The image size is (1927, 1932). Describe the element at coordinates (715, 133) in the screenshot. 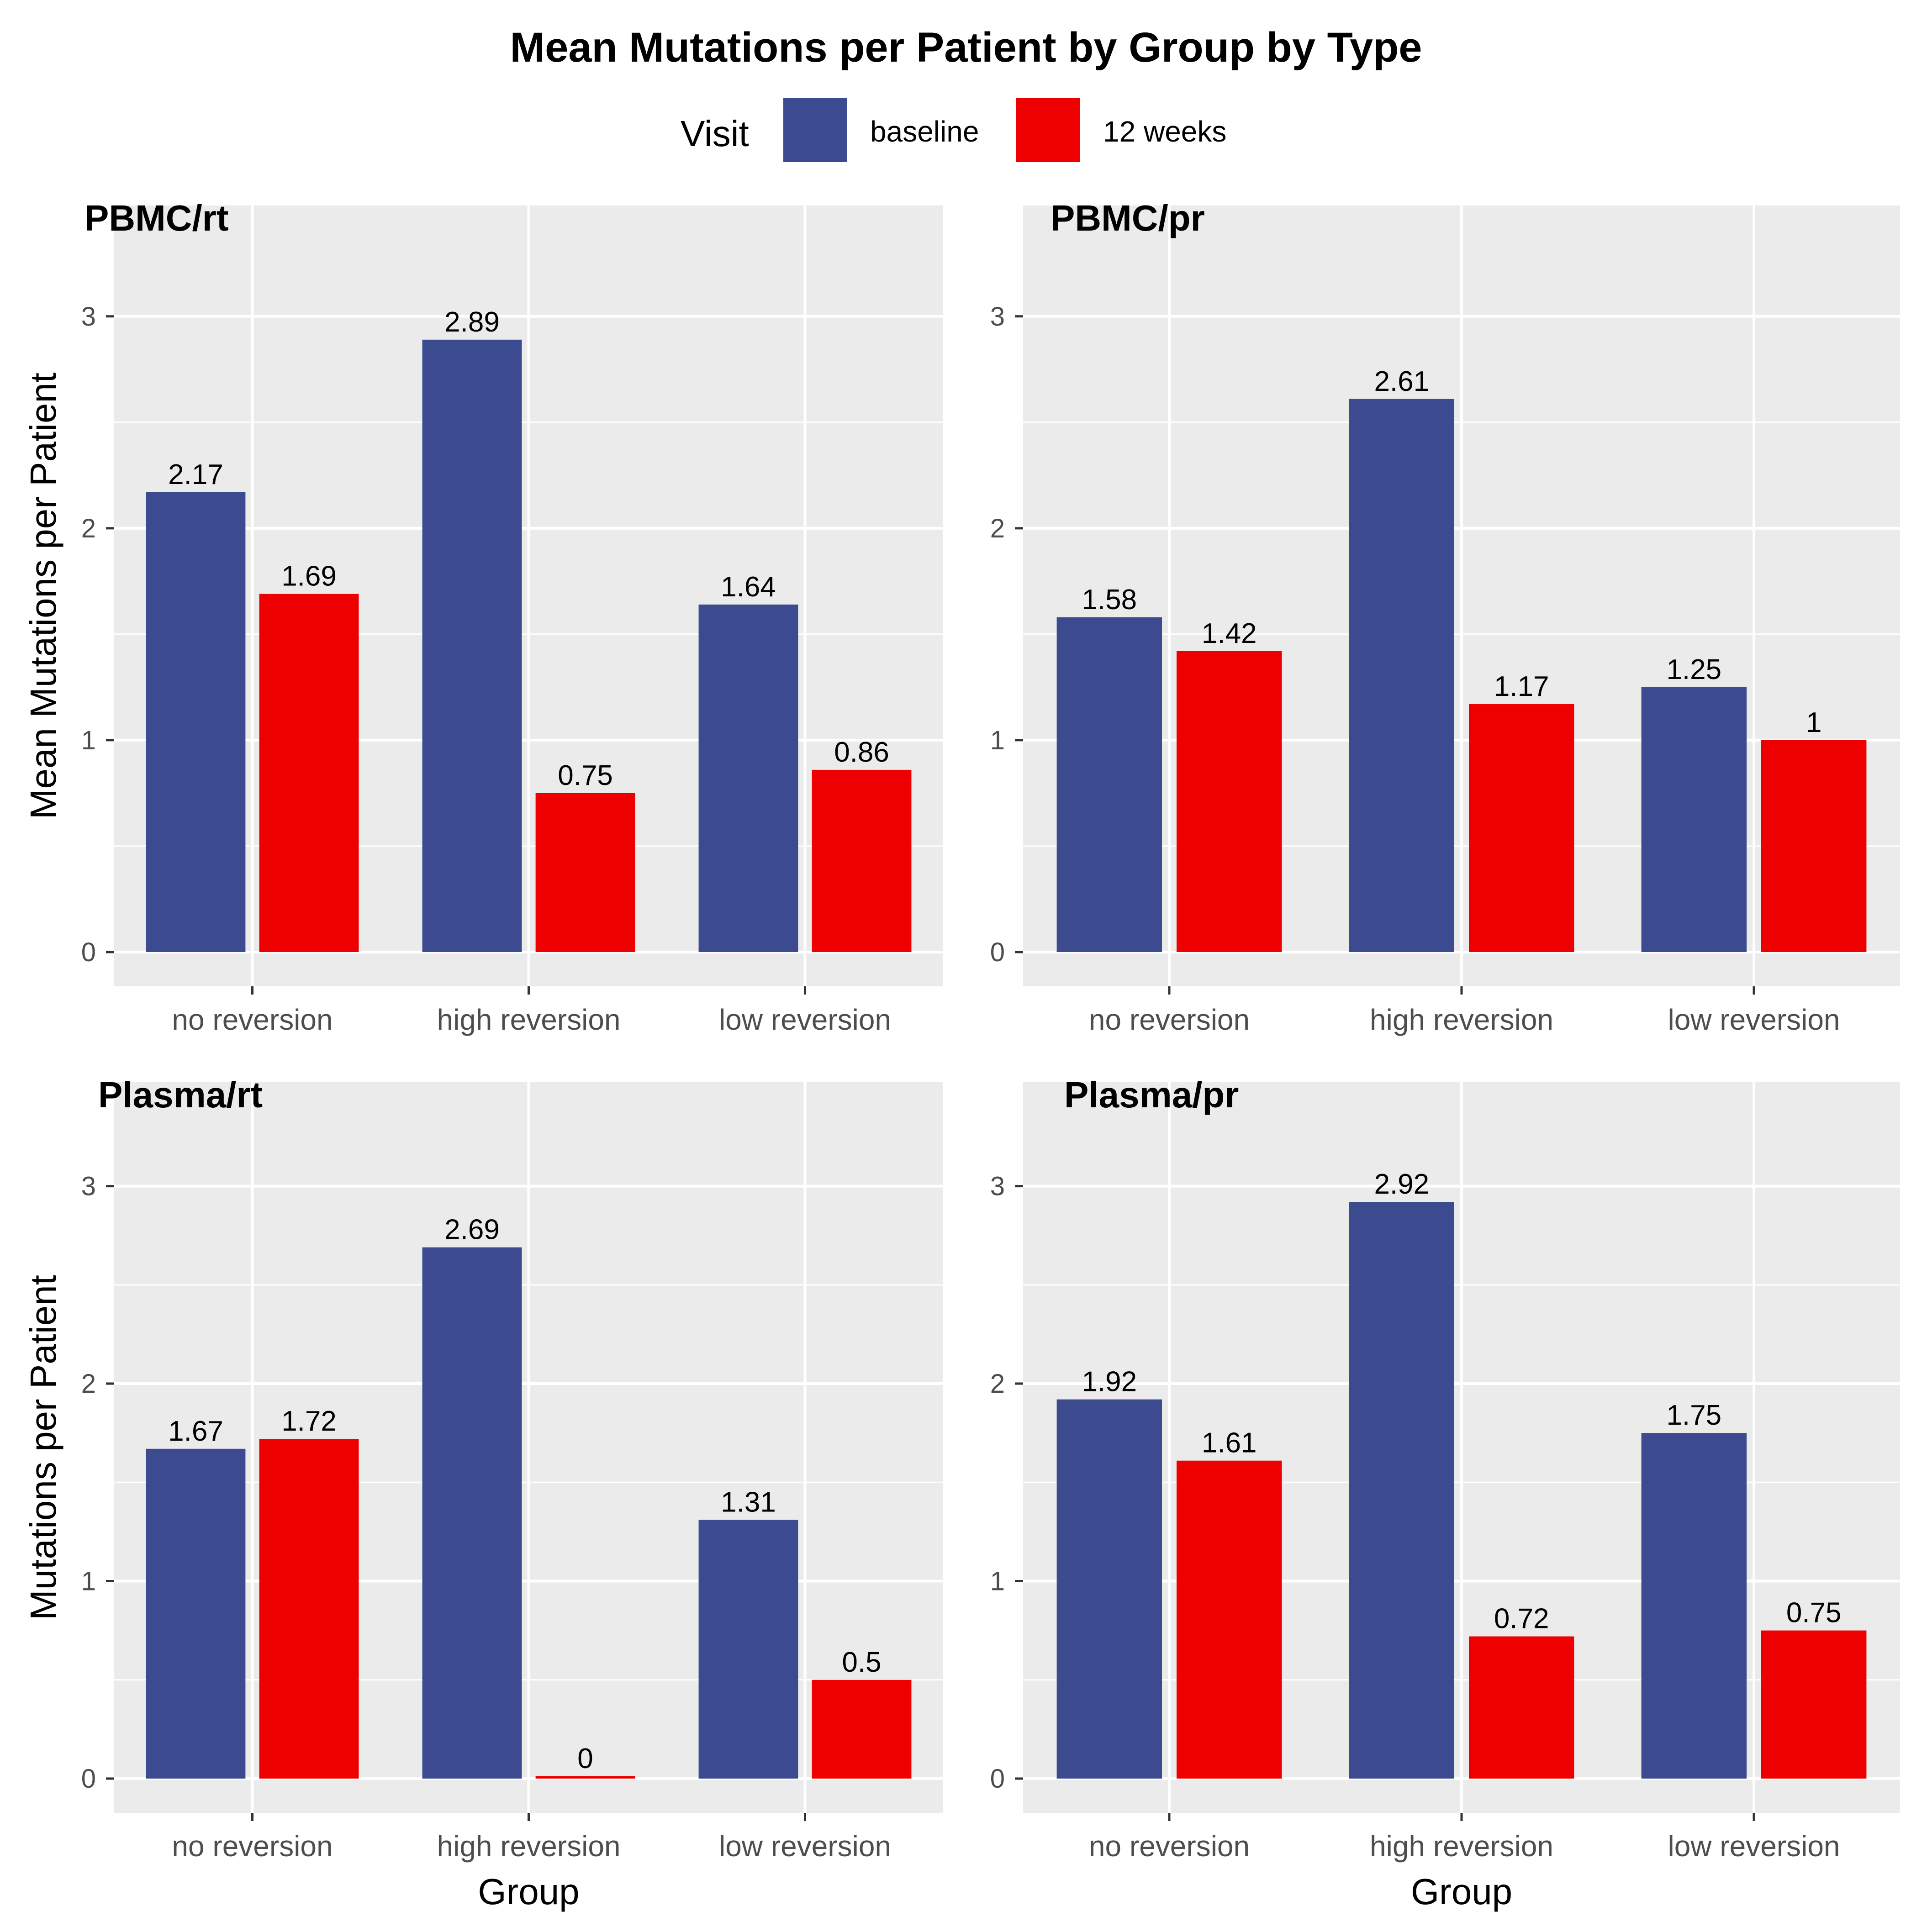

I see `legend-title: Visit` at that location.